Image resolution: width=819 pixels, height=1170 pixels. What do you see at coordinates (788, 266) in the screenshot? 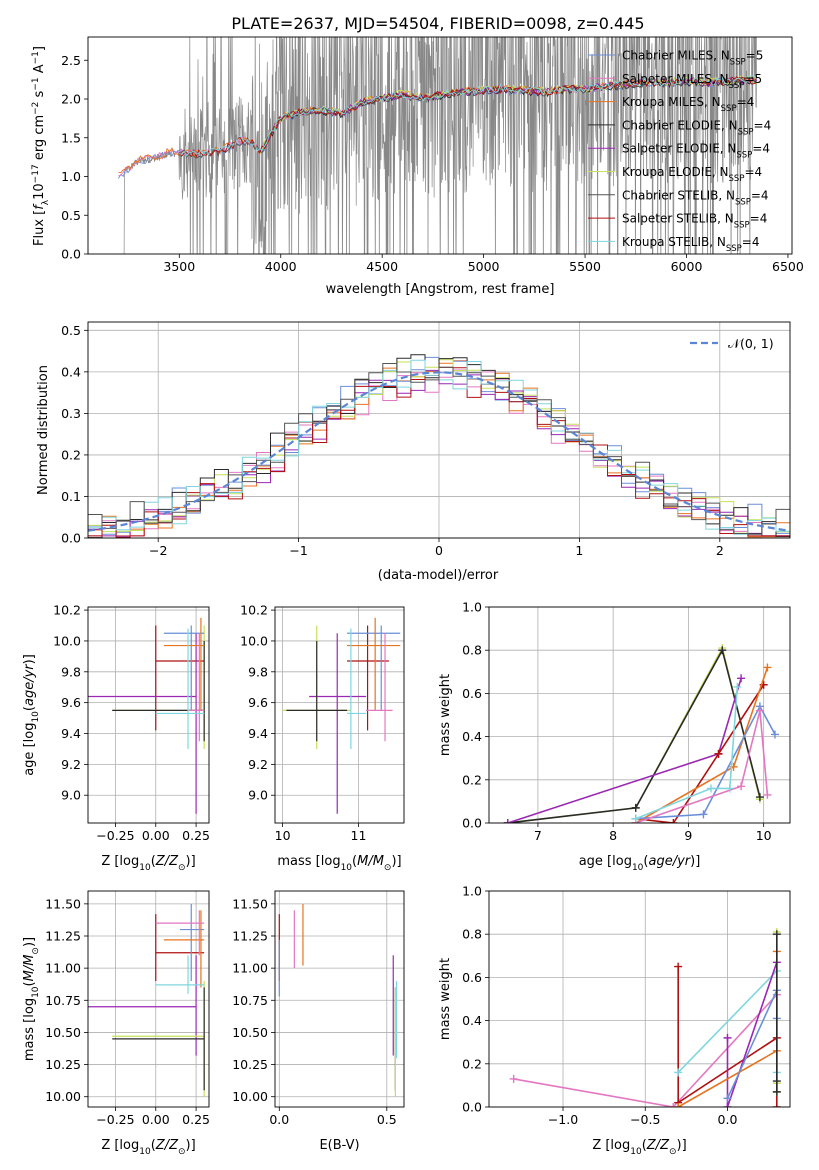
I see `x-tick-label: 6500` at bounding box center [788, 266].